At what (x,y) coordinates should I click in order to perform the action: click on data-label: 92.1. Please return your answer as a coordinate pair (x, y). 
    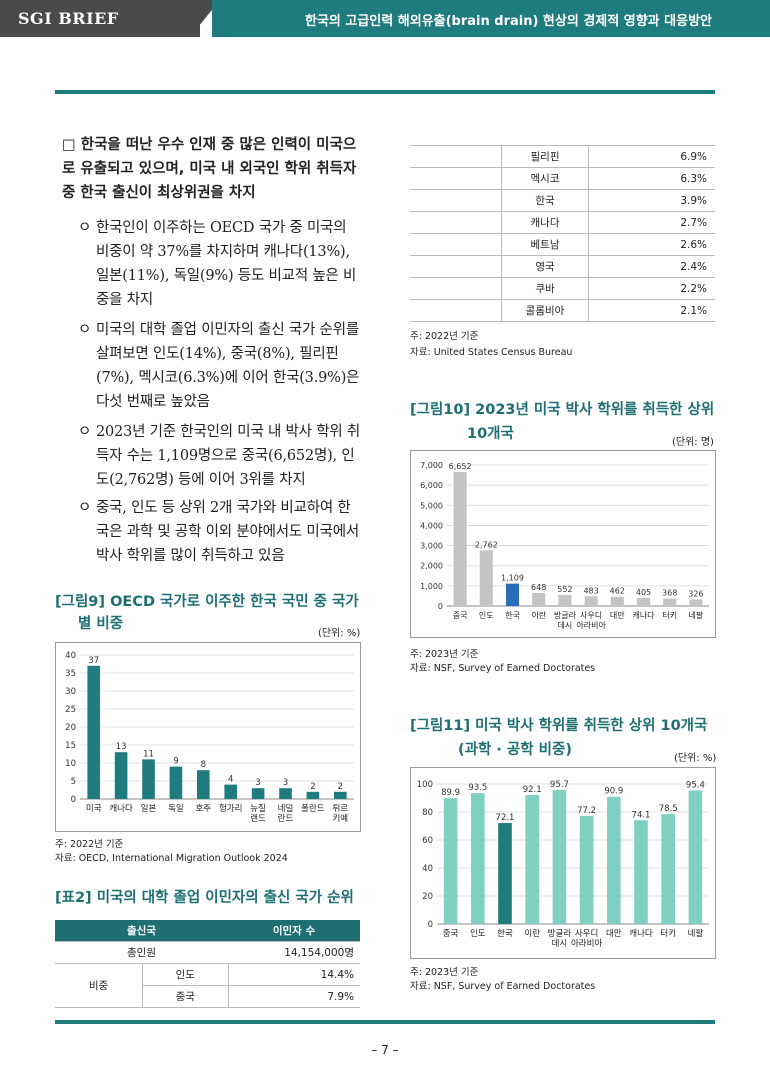
    Looking at the image, I should click on (532, 790).